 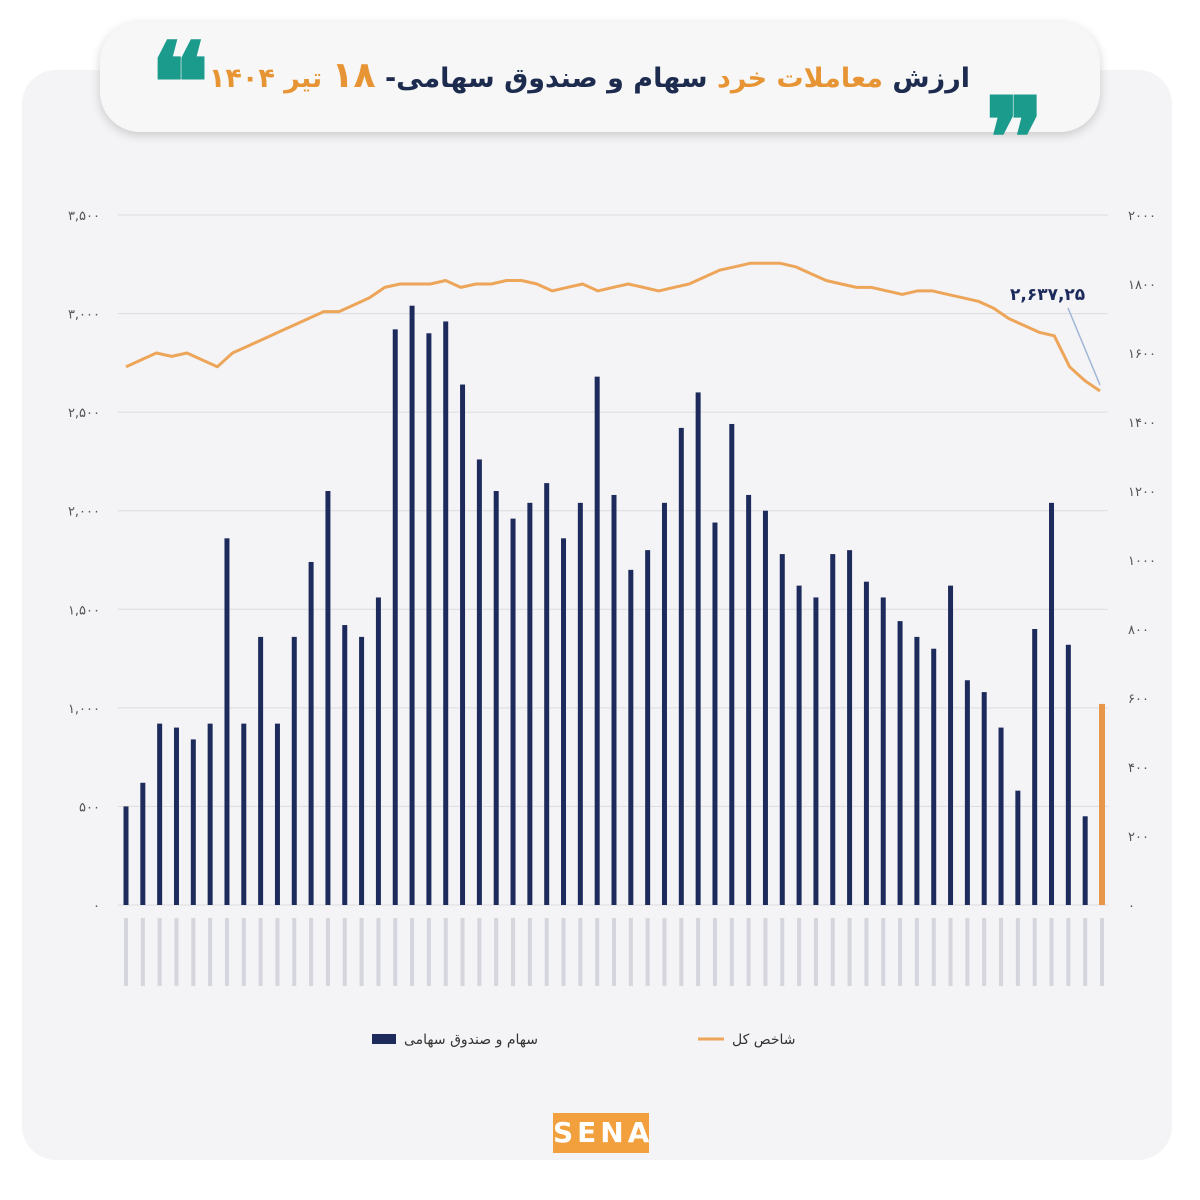 I want to click on index-line, so click(x=613, y=327).